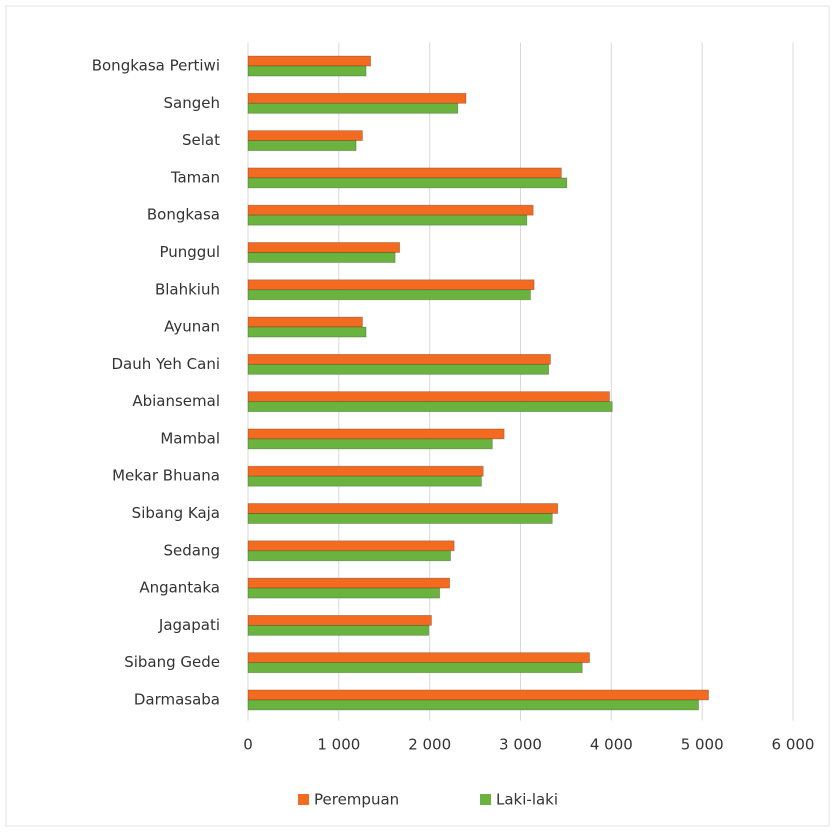 This screenshot has height=832, width=835. Describe the element at coordinates (176, 513) in the screenshot. I see `y-tick-label: Sibang Kaja` at that location.